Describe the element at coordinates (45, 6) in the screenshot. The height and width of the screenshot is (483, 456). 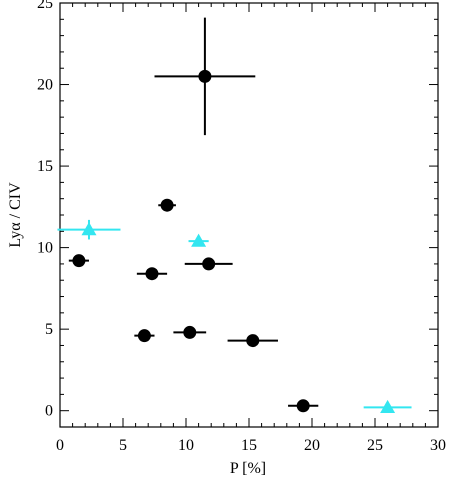
I see `y-tick-label: 25` at that location.